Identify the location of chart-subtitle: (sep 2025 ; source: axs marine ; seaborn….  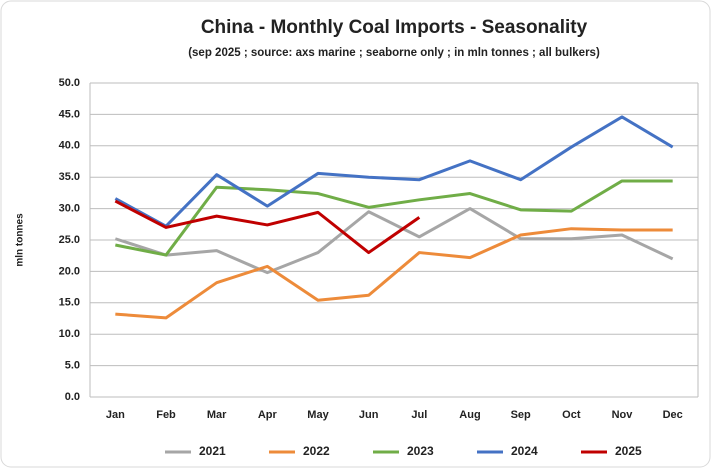
(394, 53).